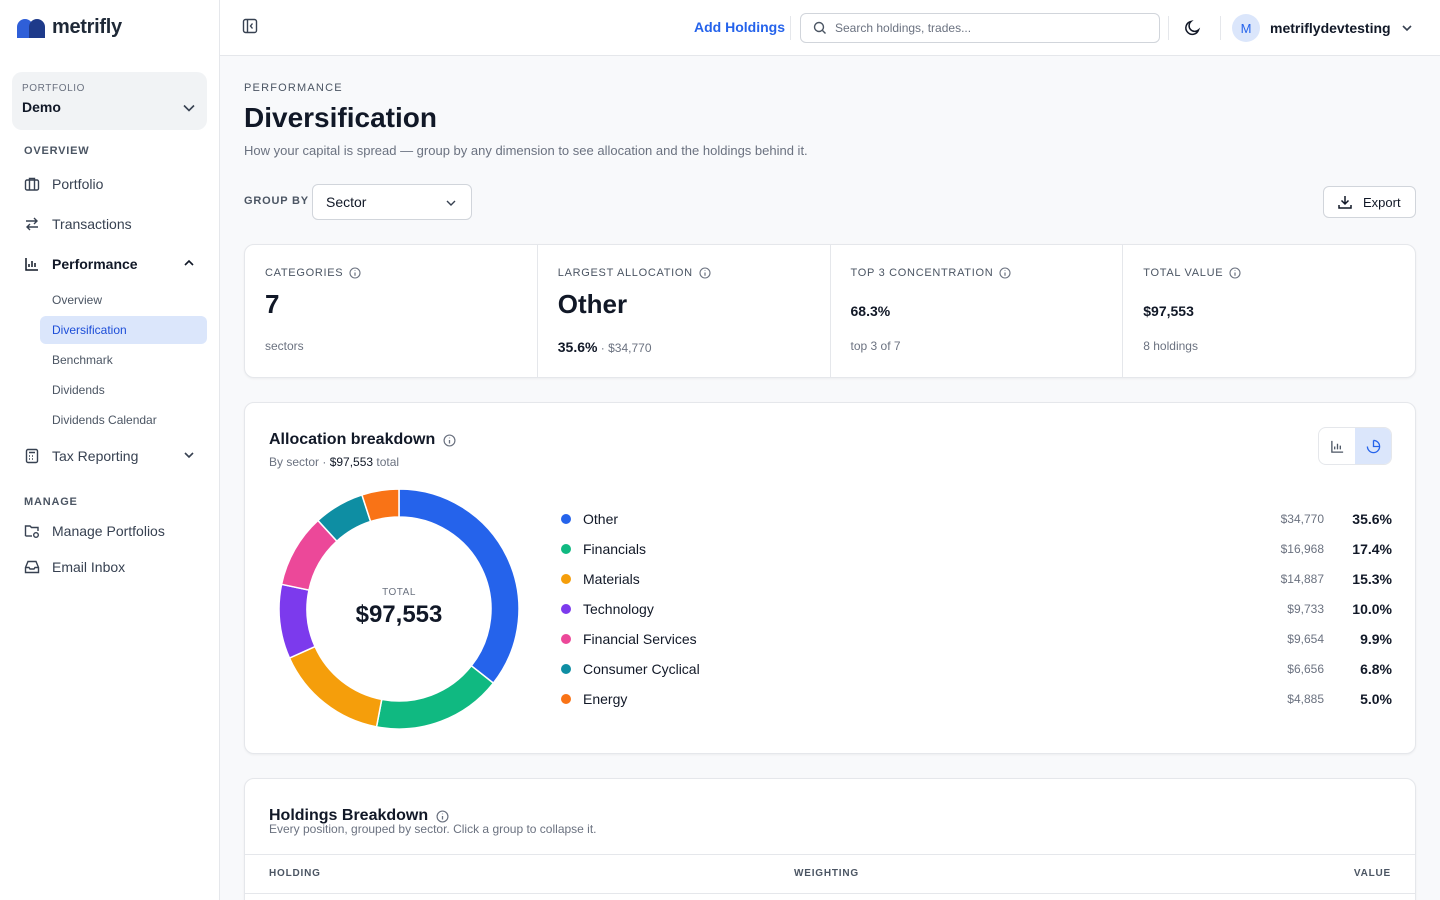 This screenshot has height=900, width=1440. I want to click on moon-icon, so click(1193, 28).